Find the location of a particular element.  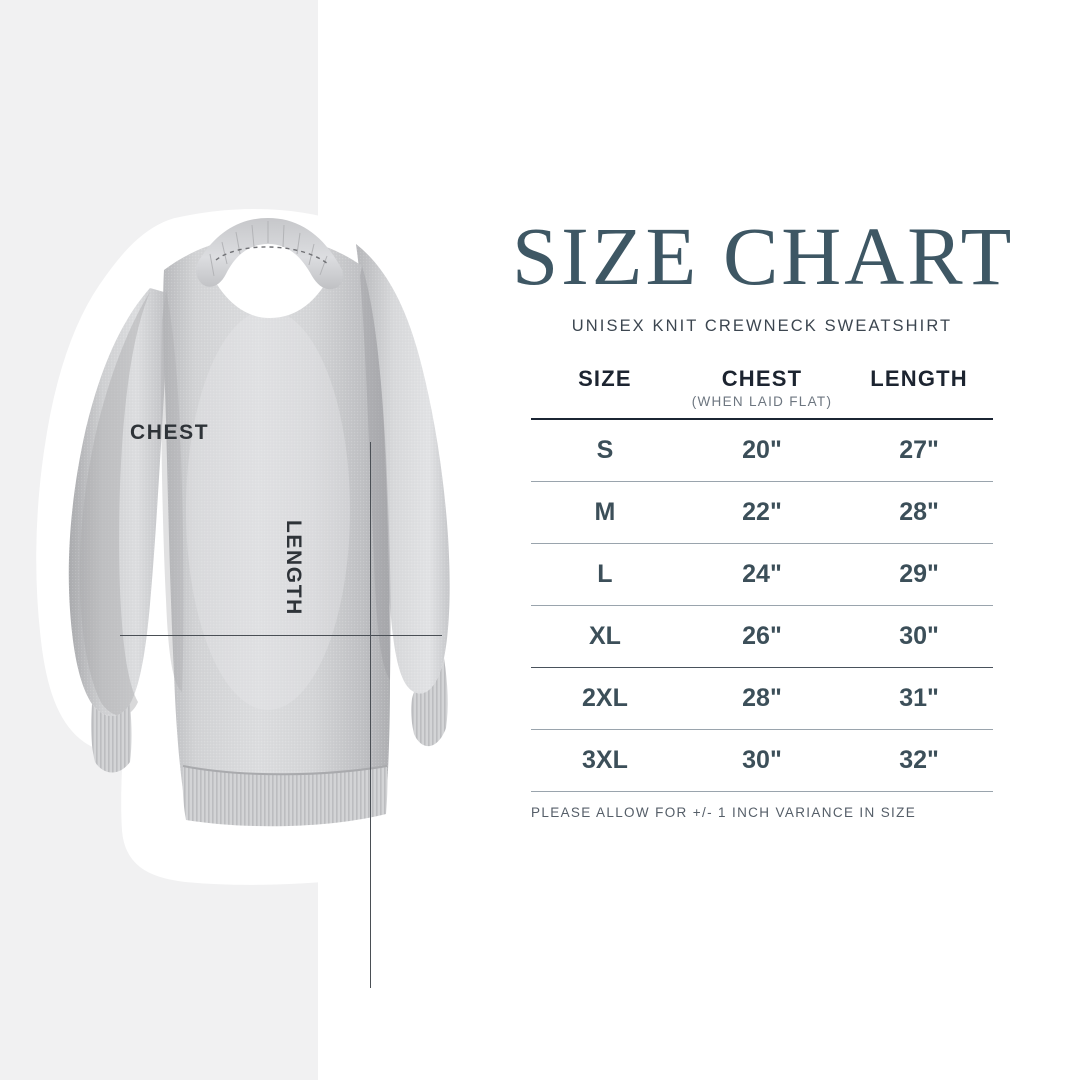

column-header-chest: CHEST is located at coordinates (762, 379).